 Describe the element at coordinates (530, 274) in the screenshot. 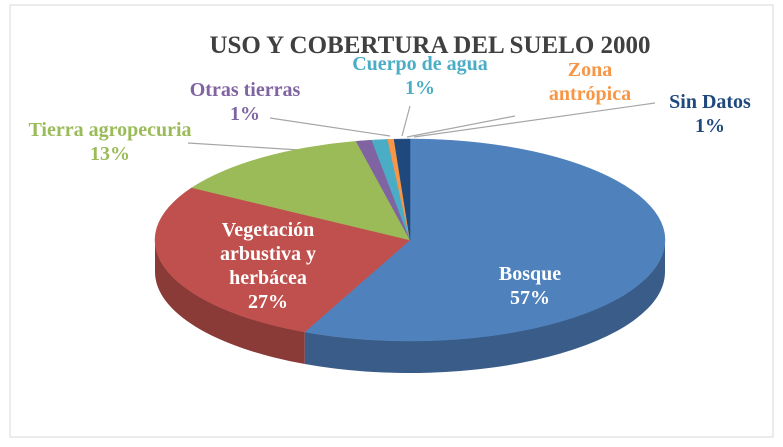

I see `category-label: Bosque` at that location.